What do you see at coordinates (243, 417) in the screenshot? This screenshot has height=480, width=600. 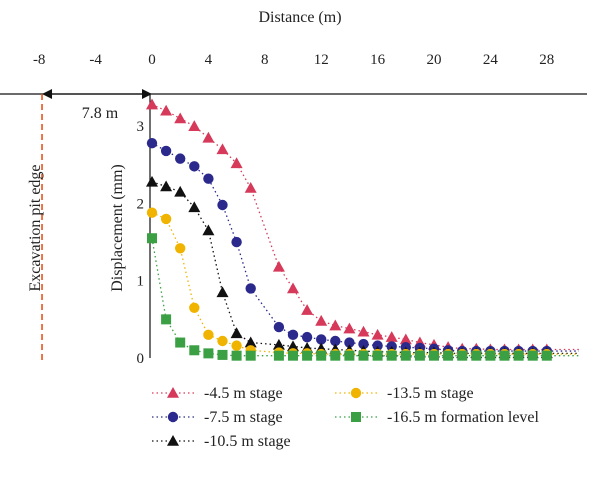 I see `legend-label: -7.5 m stage` at bounding box center [243, 417].